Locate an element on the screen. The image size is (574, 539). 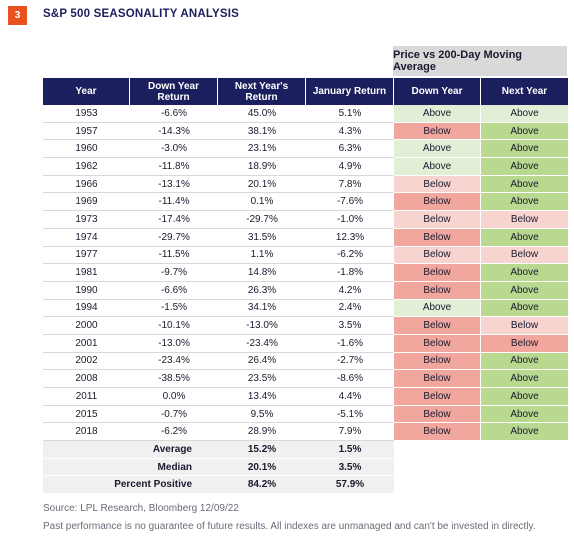
year-cell: 1953 is located at coordinates (86, 114).